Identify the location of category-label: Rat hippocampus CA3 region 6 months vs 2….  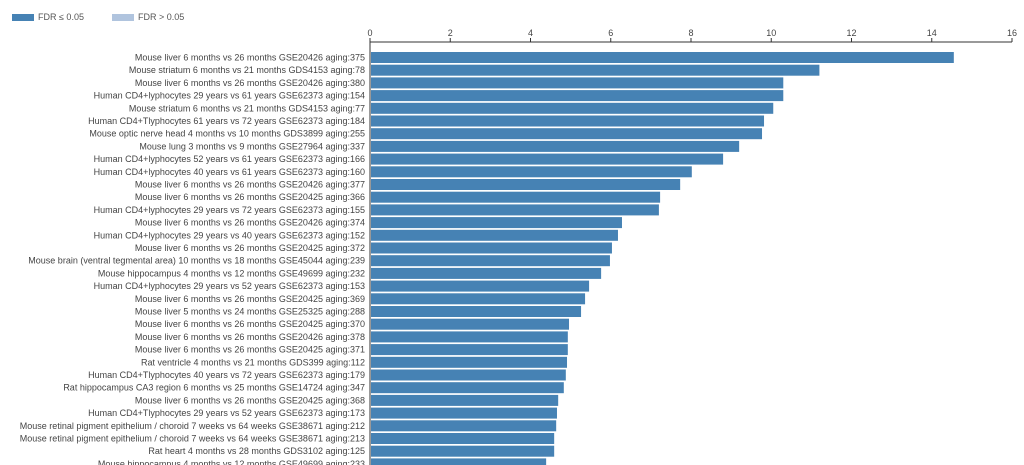
(214, 388).